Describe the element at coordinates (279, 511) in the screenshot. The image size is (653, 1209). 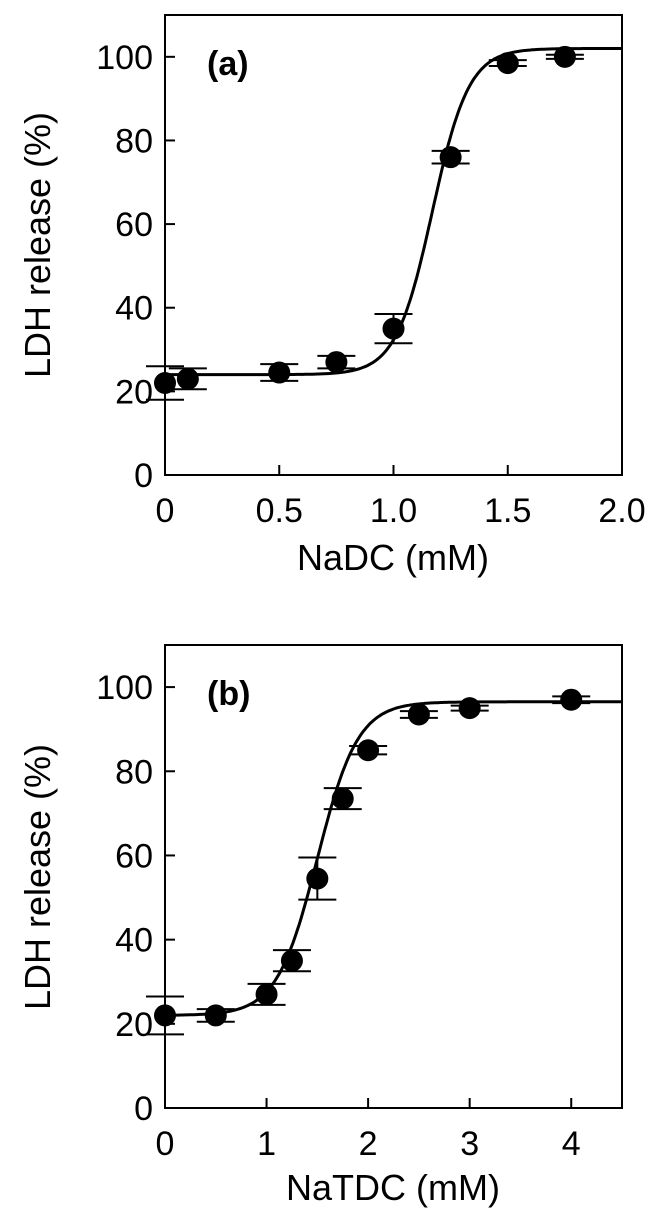
I see `x-tick-label: 0.5` at that location.